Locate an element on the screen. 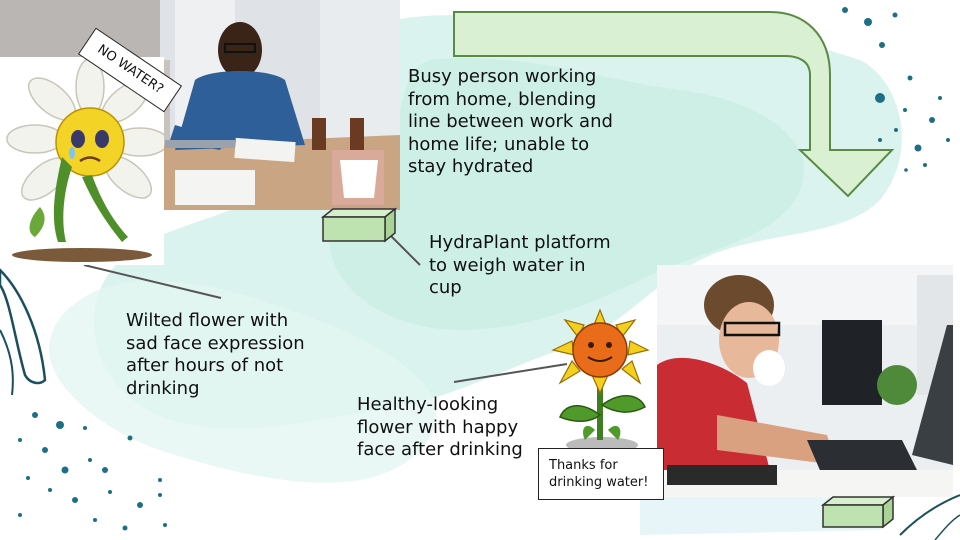 This screenshot has height=540, width=960. happy-flower-image is located at coordinates (602, 380).